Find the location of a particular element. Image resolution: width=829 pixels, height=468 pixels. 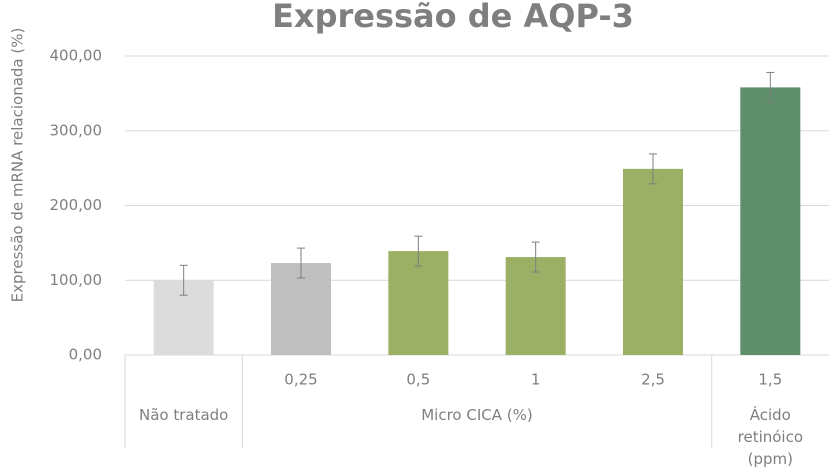

chart-title: Expressão de AQP-3 is located at coordinates (453, 17).